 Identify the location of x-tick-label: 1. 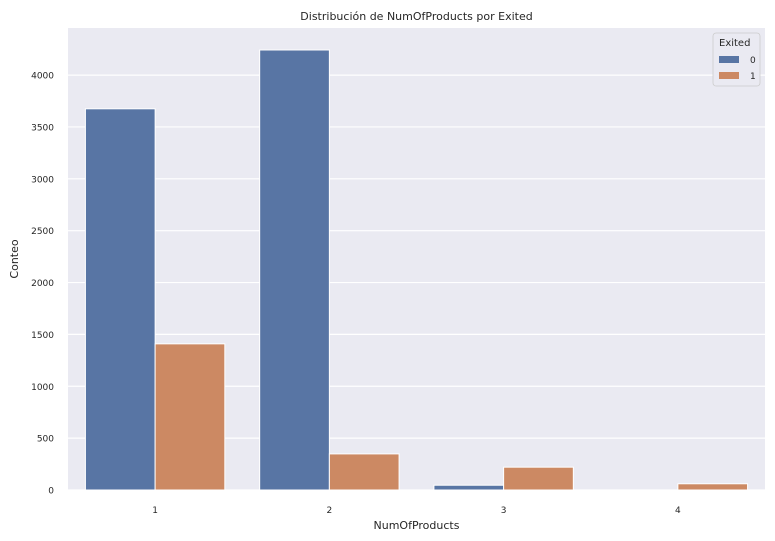
(155, 511).